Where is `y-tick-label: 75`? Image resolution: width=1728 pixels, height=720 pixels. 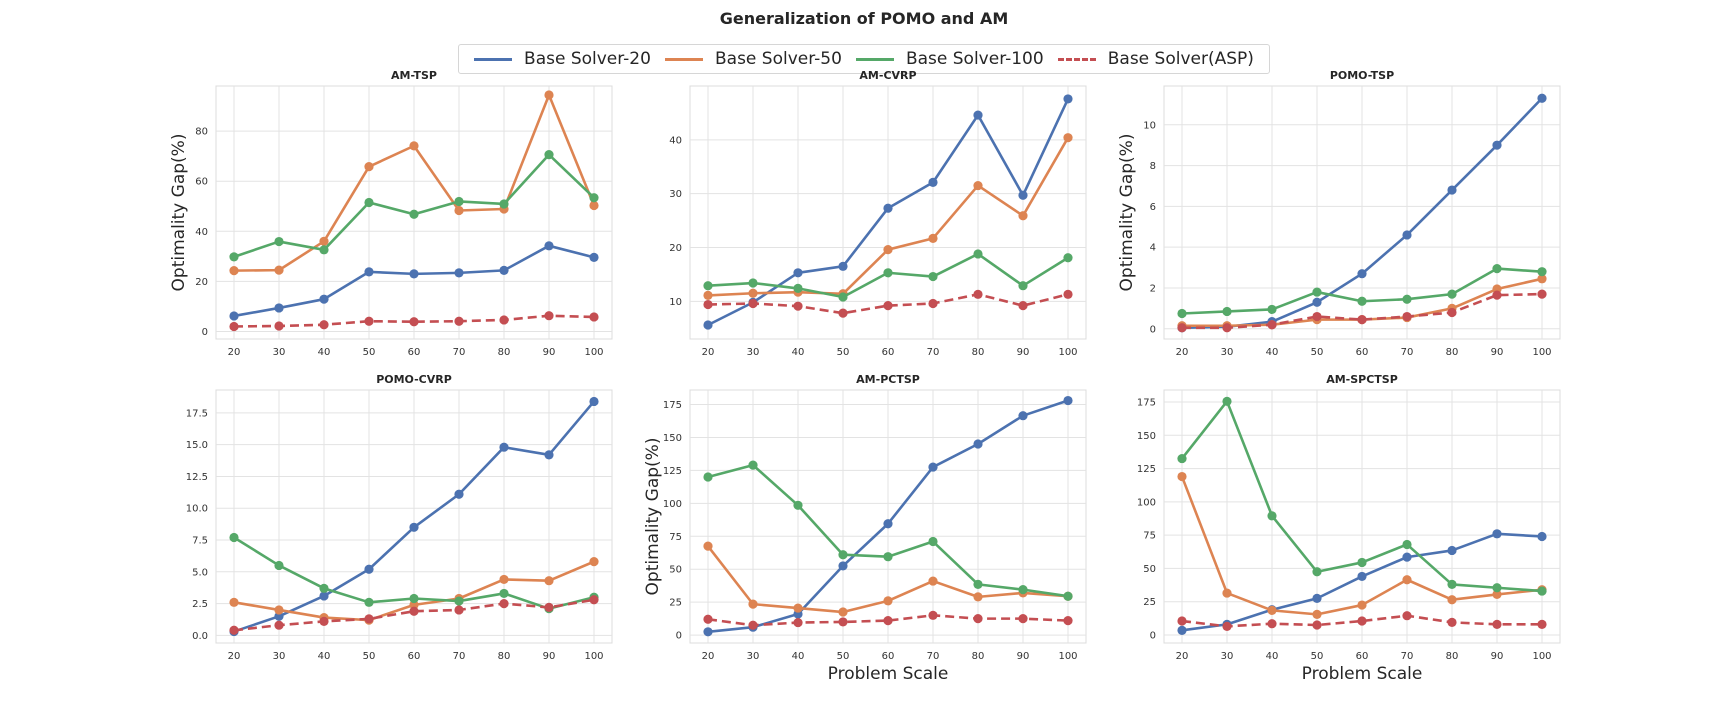
y-tick-label: 75 is located at coordinates (675, 537).